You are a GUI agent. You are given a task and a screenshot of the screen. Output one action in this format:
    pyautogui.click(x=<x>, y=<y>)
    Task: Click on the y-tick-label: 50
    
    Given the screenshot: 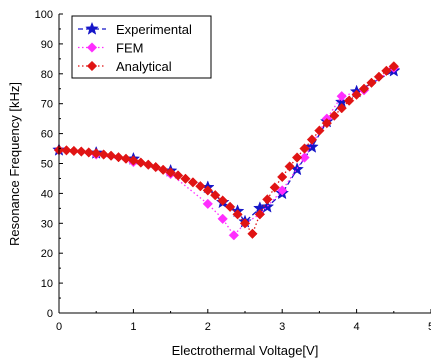 What is the action you would take?
    pyautogui.click(x=47, y=165)
    